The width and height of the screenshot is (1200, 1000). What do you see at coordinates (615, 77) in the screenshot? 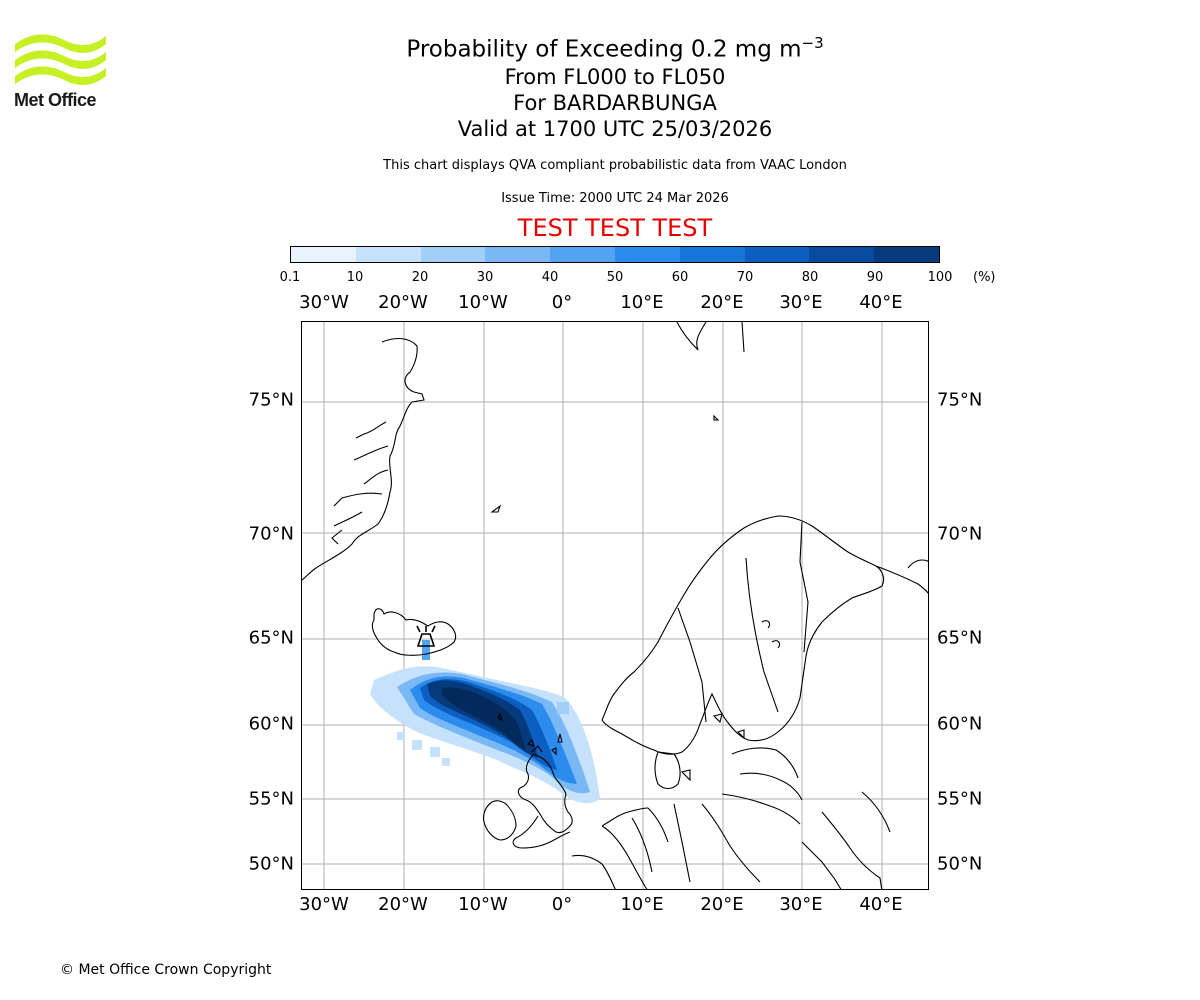
I see `flight-level-range: From FL000 to FL050` at bounding box center [615, 77].